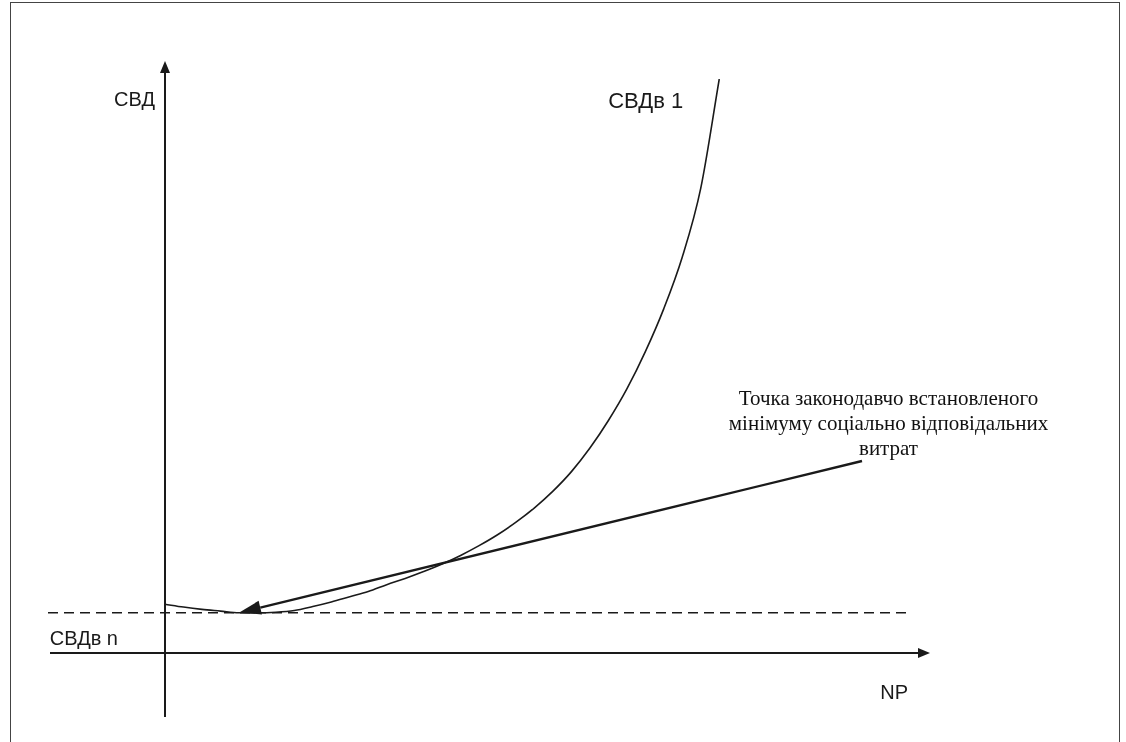 Image resolution: width=1126 pixels, height=742 pixels. Describe the element at coordinates (894, 691) in the screenshot. I see `x-axis-title: NP` at that location.